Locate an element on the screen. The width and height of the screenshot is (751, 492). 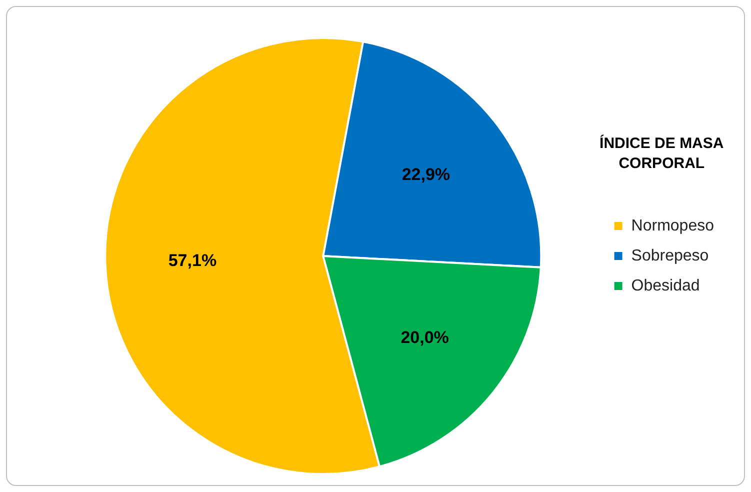
legend-label: Obesidad is located at coordinates (665, 285).